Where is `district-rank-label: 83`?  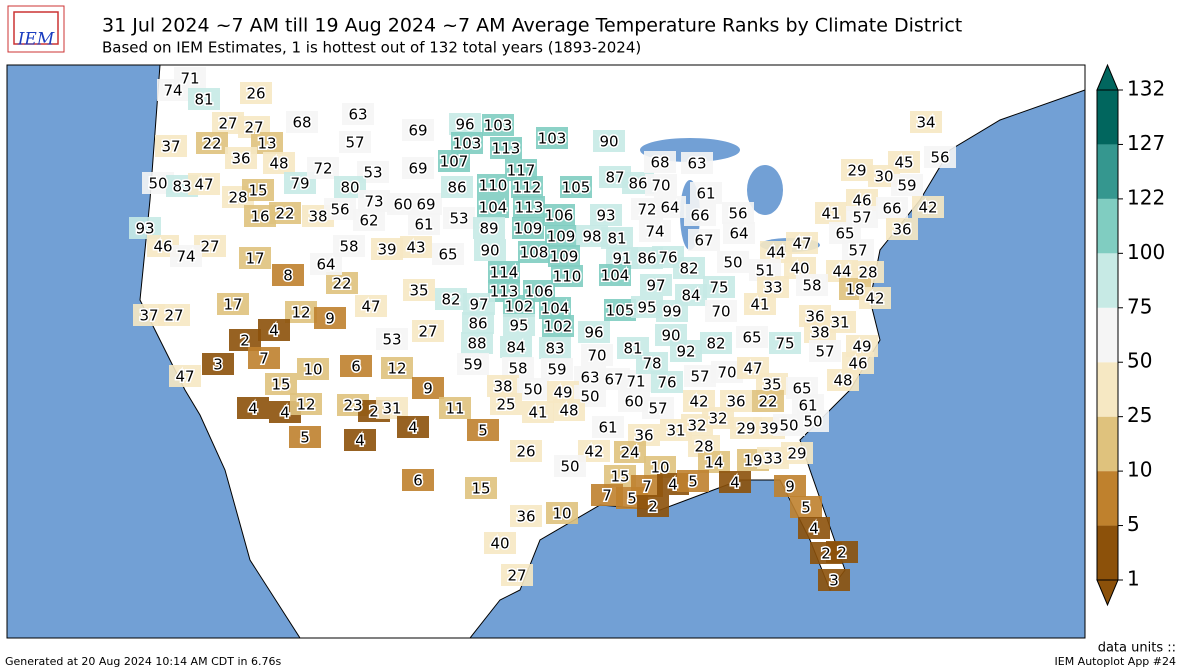
district-rank-label: 83 is located at coordinates (181, 187).